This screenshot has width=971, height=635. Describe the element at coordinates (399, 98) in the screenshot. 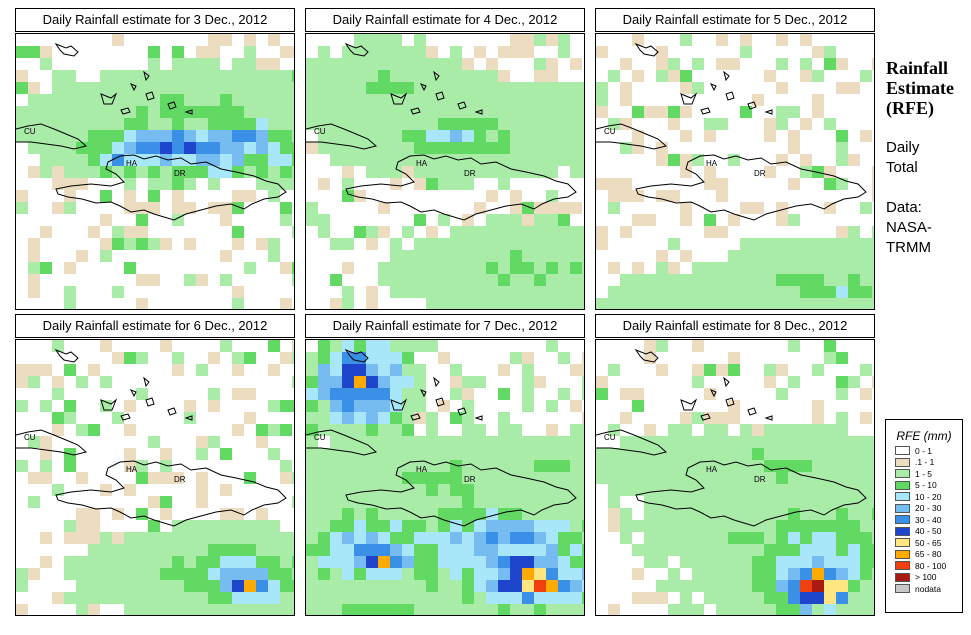

I see `island-outline` at that location.